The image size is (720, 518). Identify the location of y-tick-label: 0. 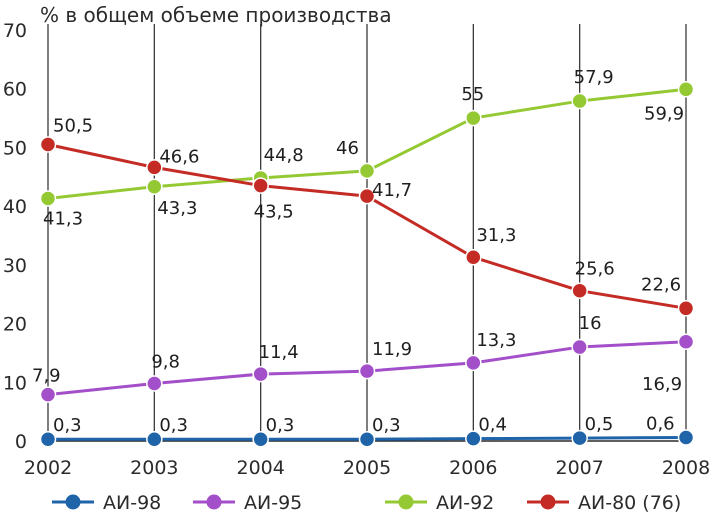
(21, 442).